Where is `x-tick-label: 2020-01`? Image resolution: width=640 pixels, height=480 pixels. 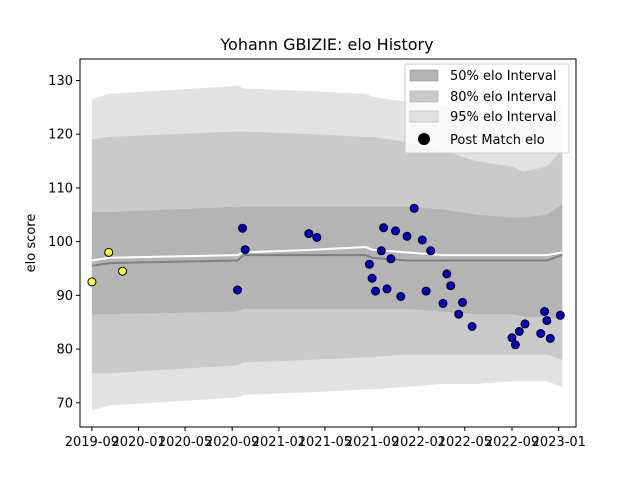 x-tick-label: 2020-01 is located at coordinates (138, 442).